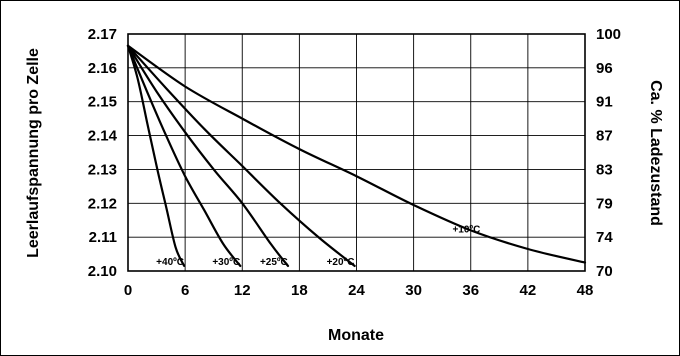 The height and width of the screenshot is (356, 680). I want to click on x-tick-label: 24, so click(356, 290).